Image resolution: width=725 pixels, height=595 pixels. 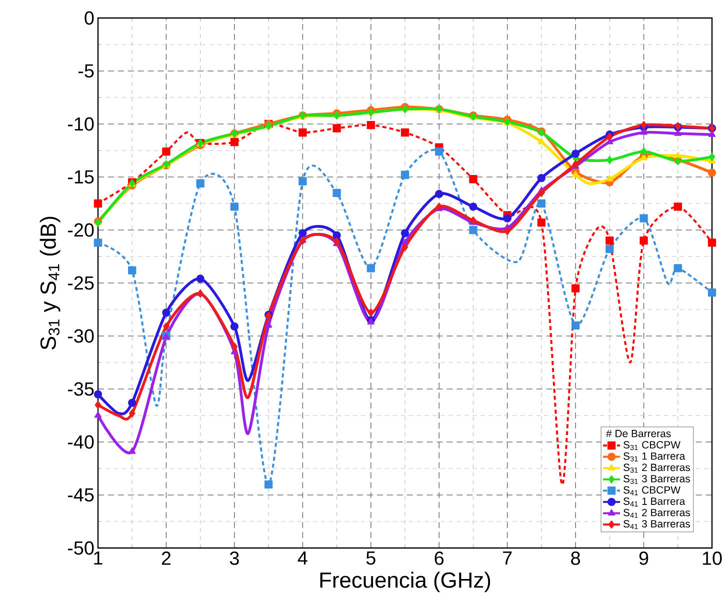 What do you see at coordinates (405, 582) in the screenshot?
I see `x-axis-title: Frecuencia (GHz)` at bounding box center [405, 582].